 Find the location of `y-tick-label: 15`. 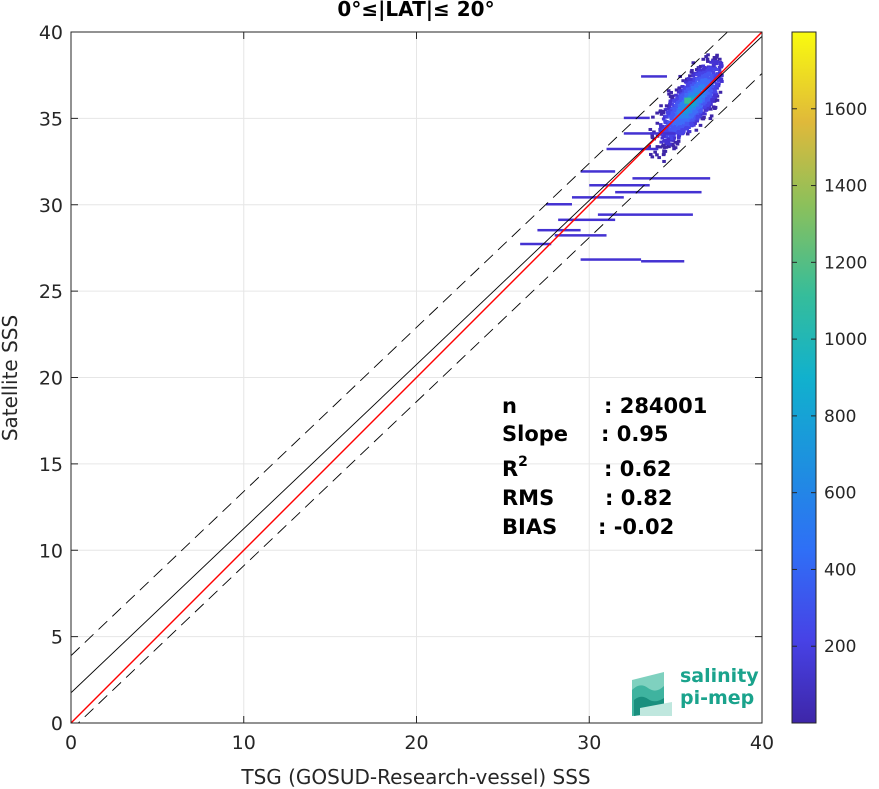

y-tick-label: 15 is located at coordinates (51, 465).